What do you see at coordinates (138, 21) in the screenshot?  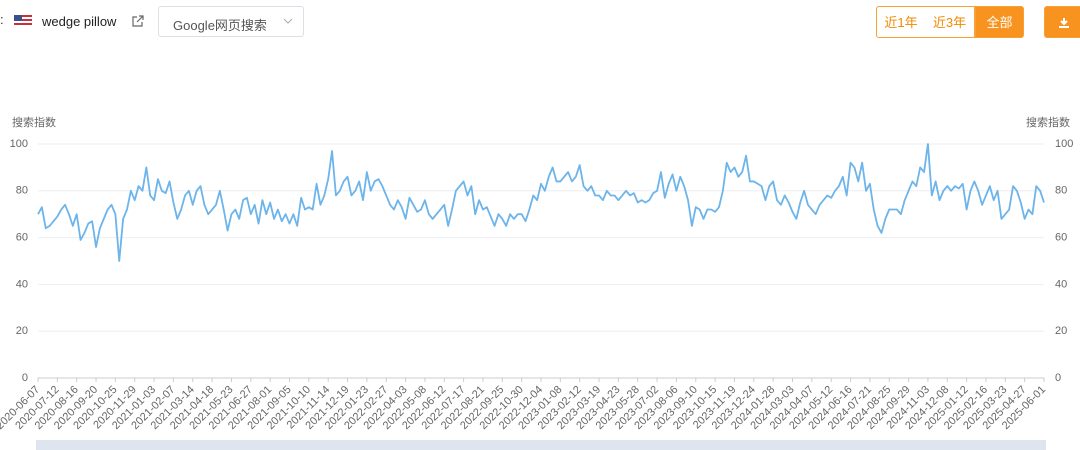 I see `share-icon` at bounding box center [138, 21].